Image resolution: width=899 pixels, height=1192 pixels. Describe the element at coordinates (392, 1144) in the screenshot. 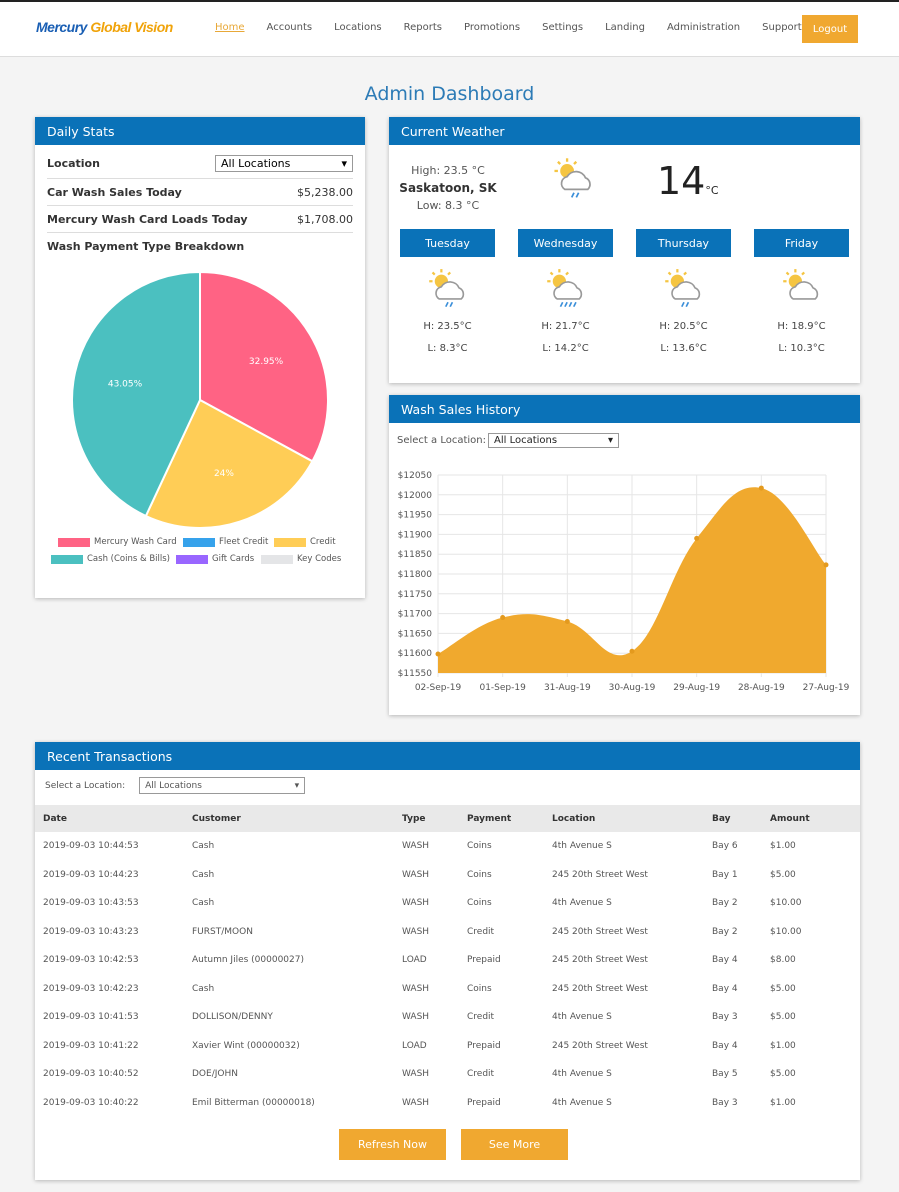

I see `refresh-now-button: Refresh Now` at that location.